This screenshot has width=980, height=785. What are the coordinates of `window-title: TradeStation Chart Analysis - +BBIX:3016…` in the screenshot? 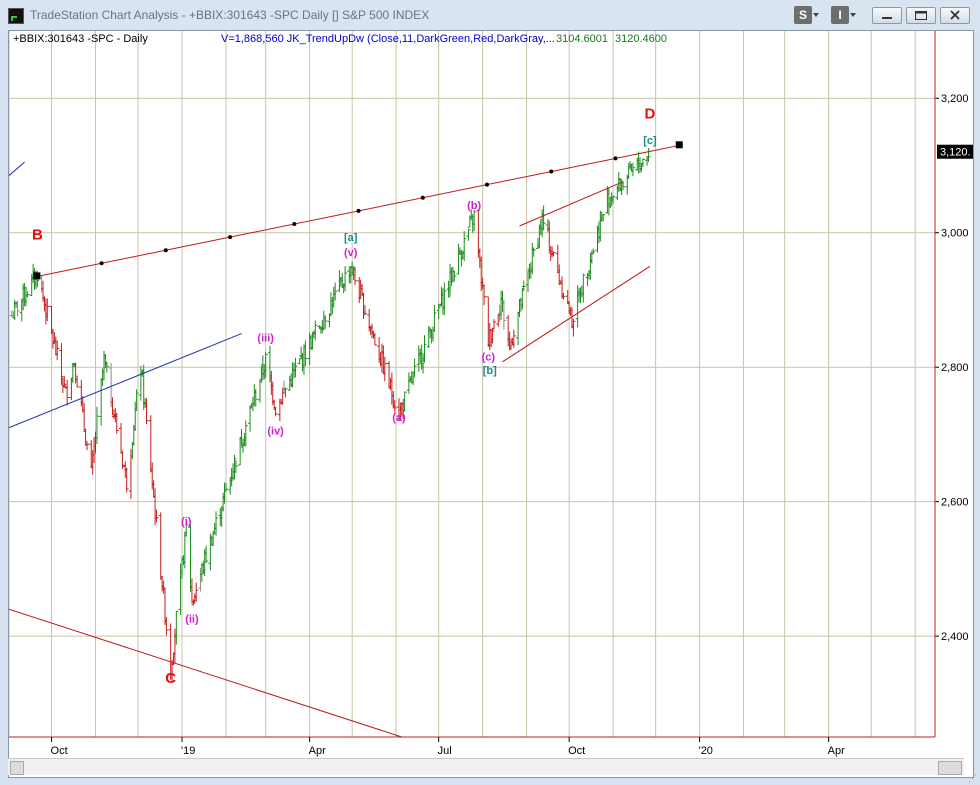 It's located at (230, 15).